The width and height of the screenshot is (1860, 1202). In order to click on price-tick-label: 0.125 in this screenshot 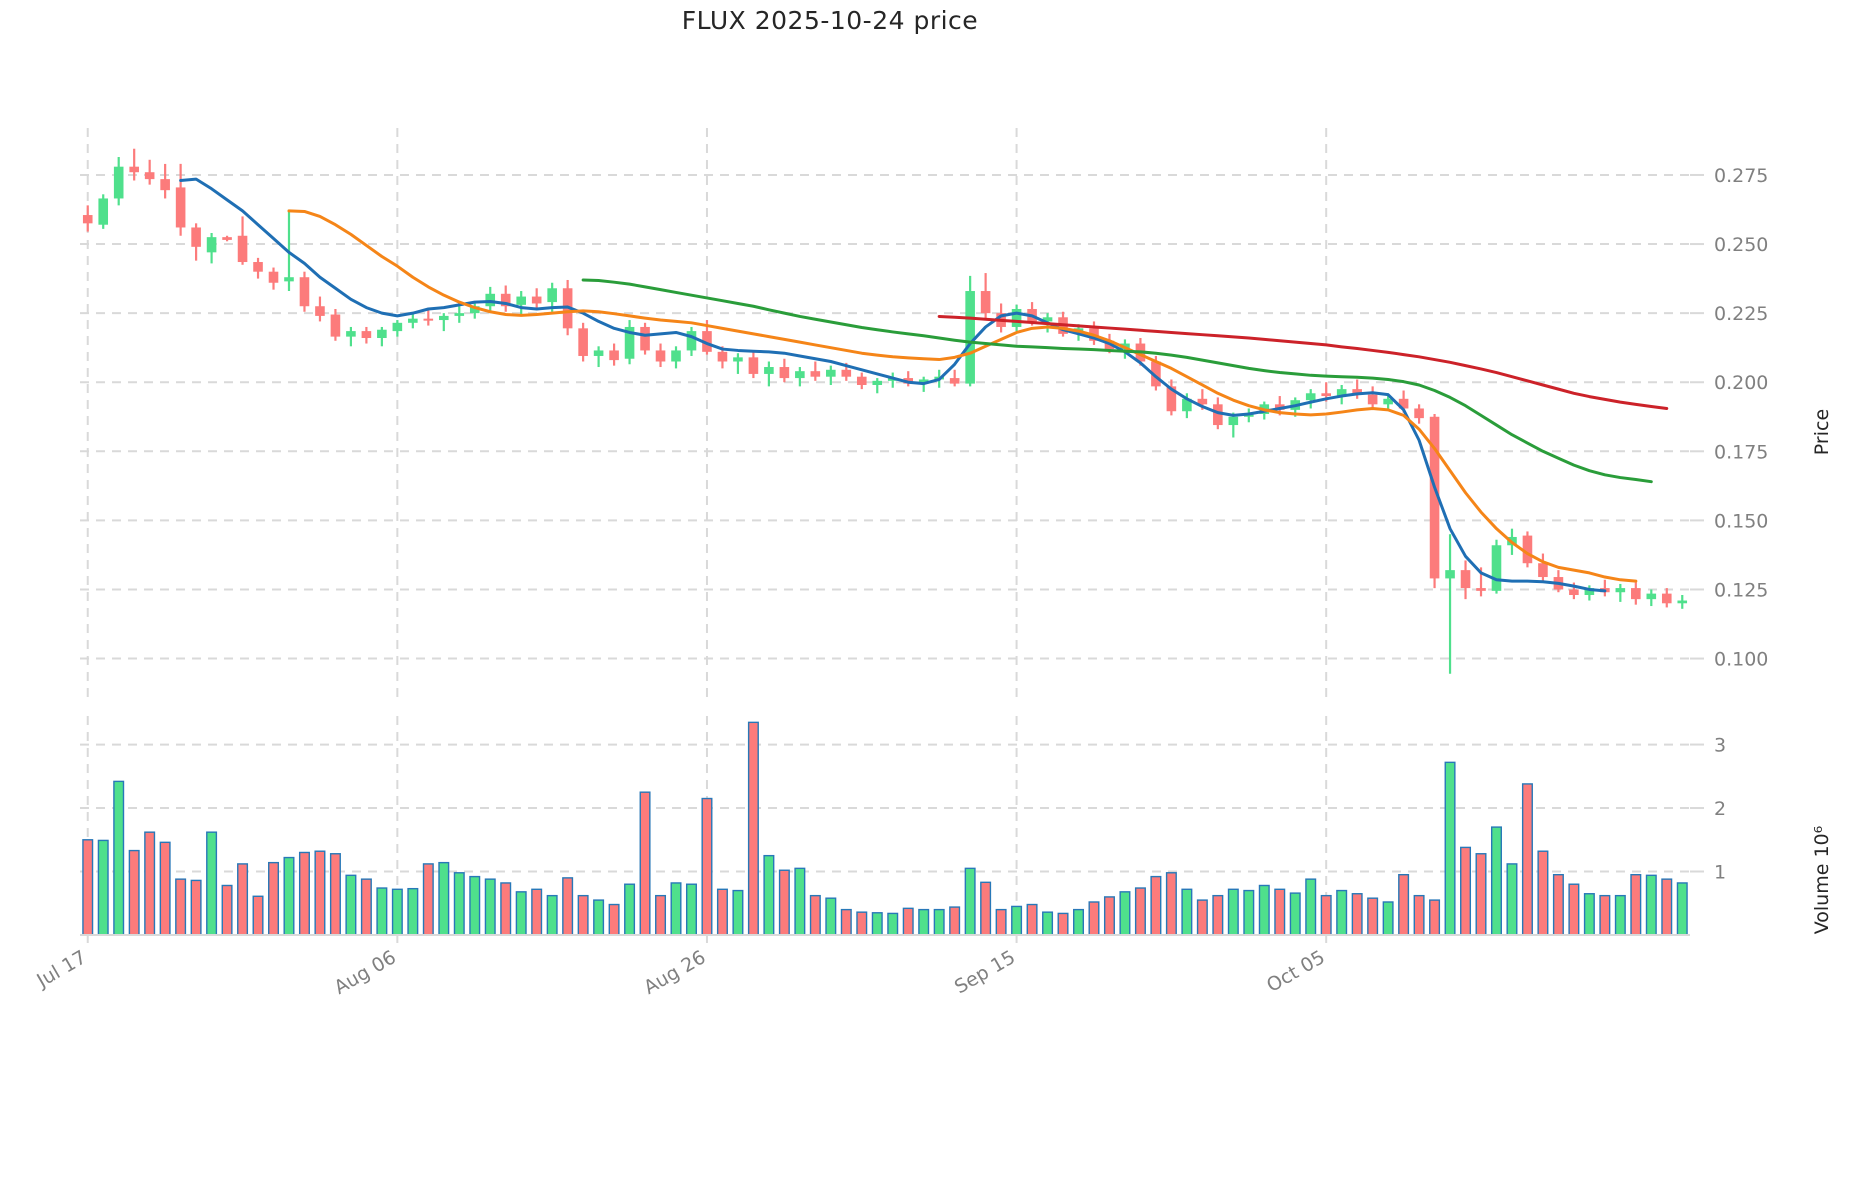, I will do `click(1741, 590)`.